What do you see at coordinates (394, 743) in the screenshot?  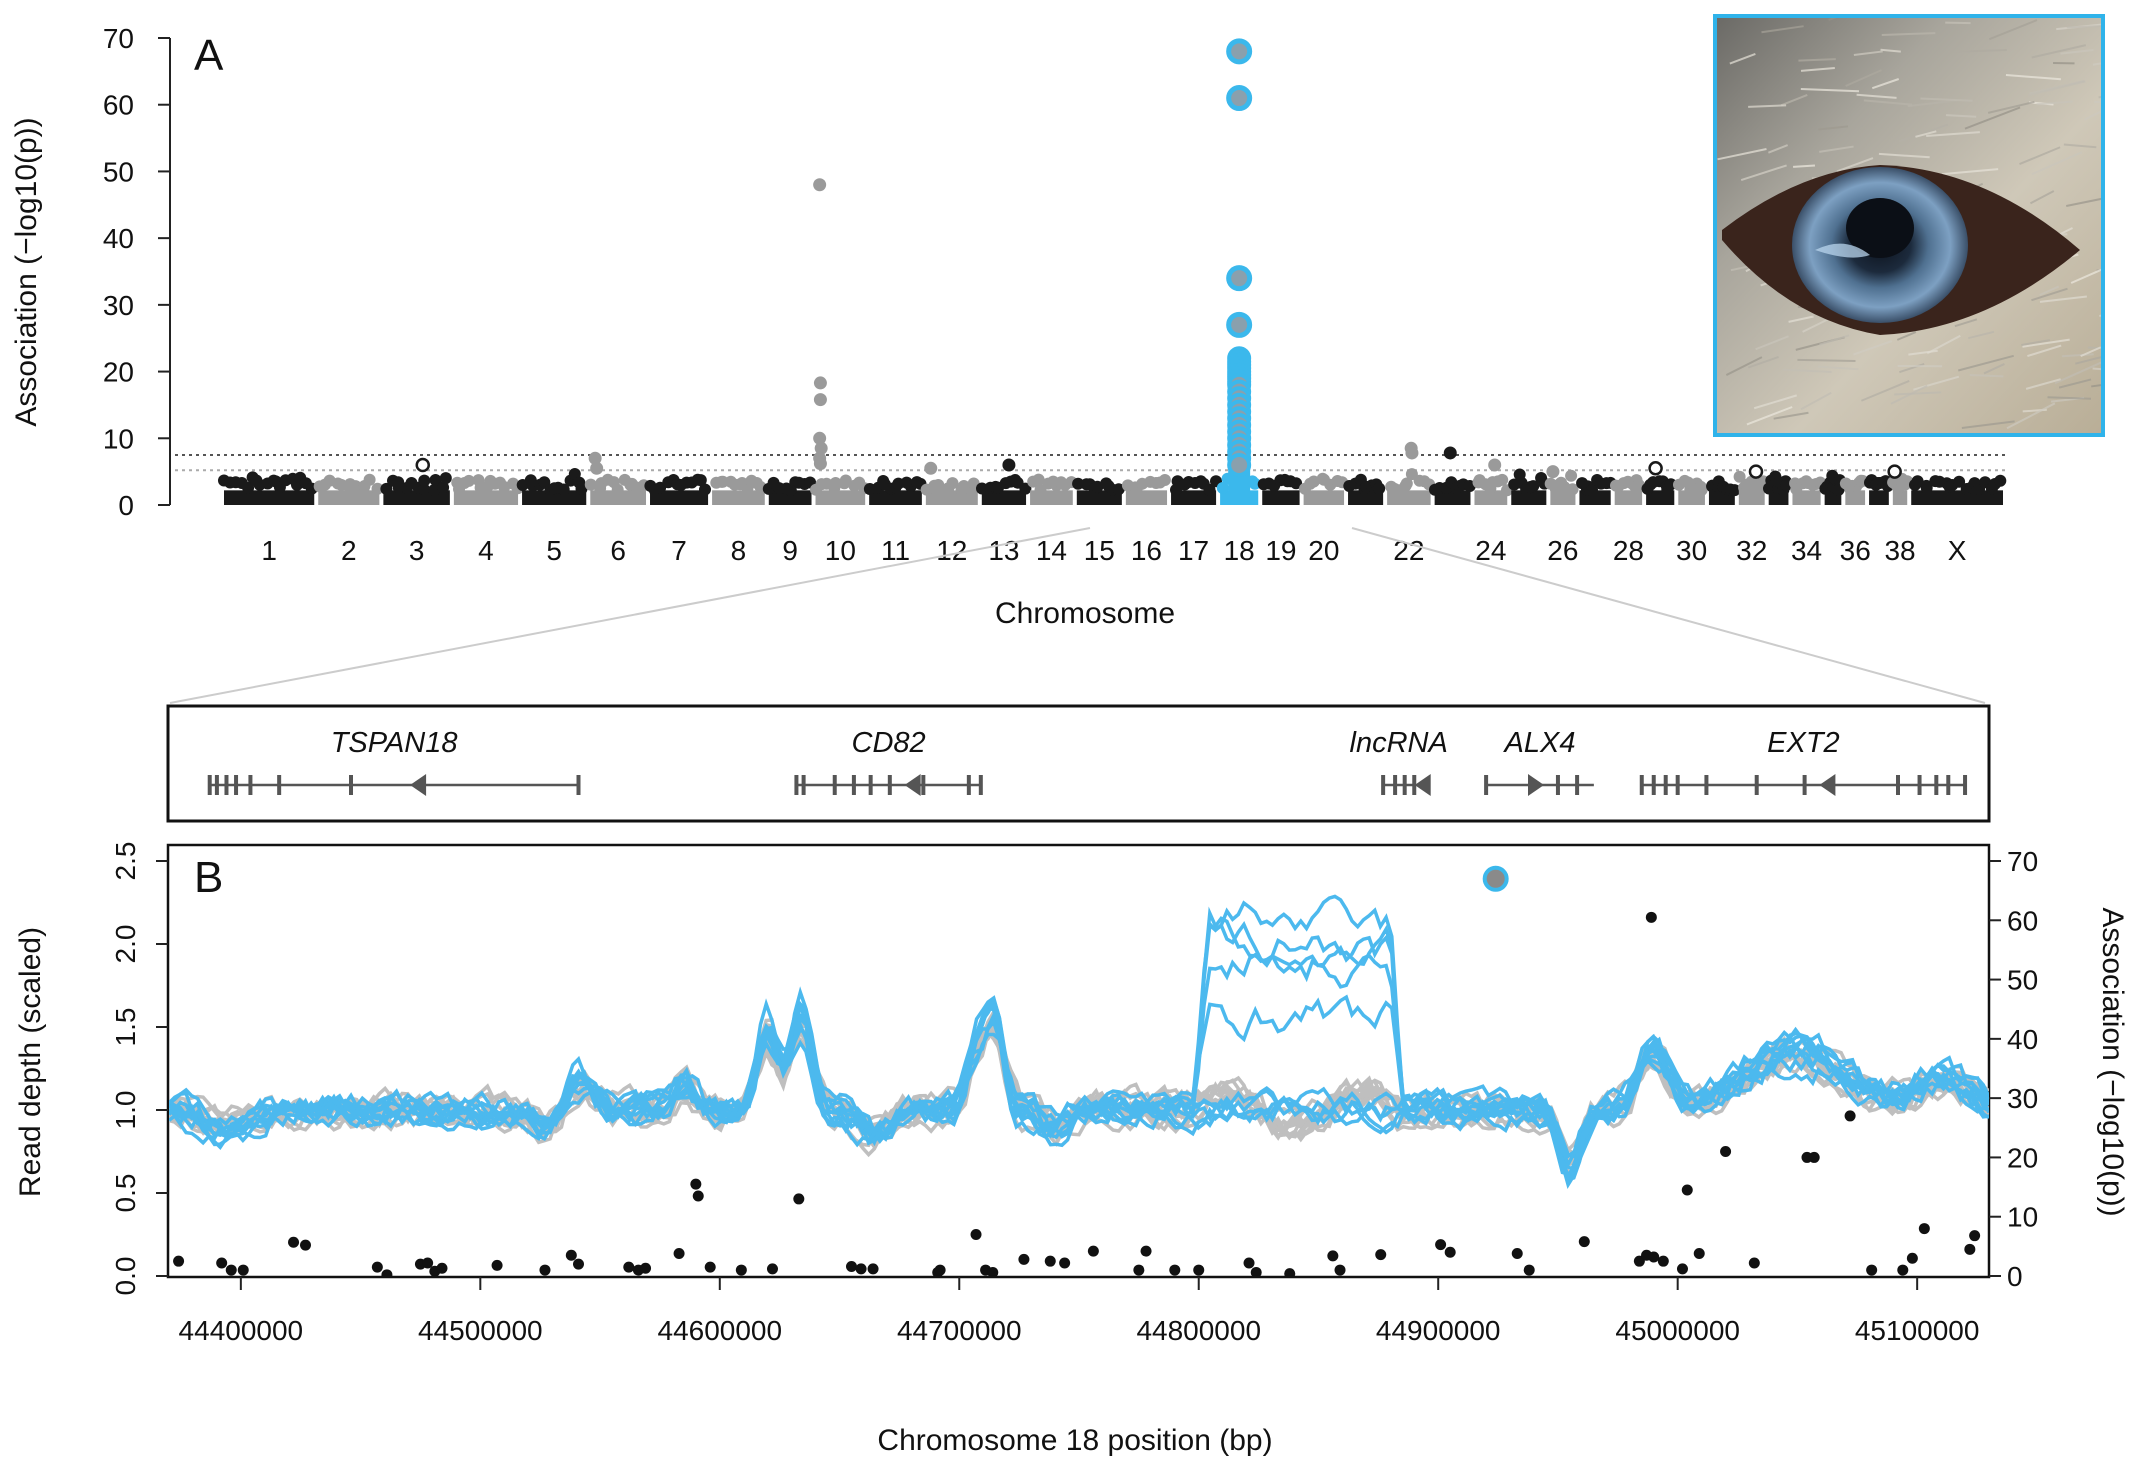 I see `gene-label: TSPAN18` at bounding box center [394, 743].